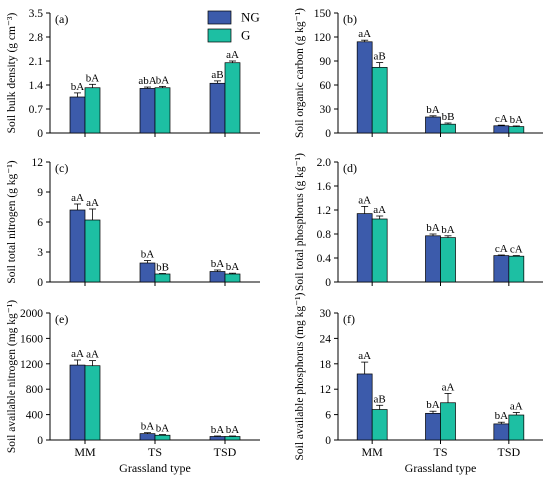 Image resolution: width=550 pixels, height=480 pixels. Describe the element at coordinates (326, 110) in the screenshot. I see `y-tick-label: 30` at that location.